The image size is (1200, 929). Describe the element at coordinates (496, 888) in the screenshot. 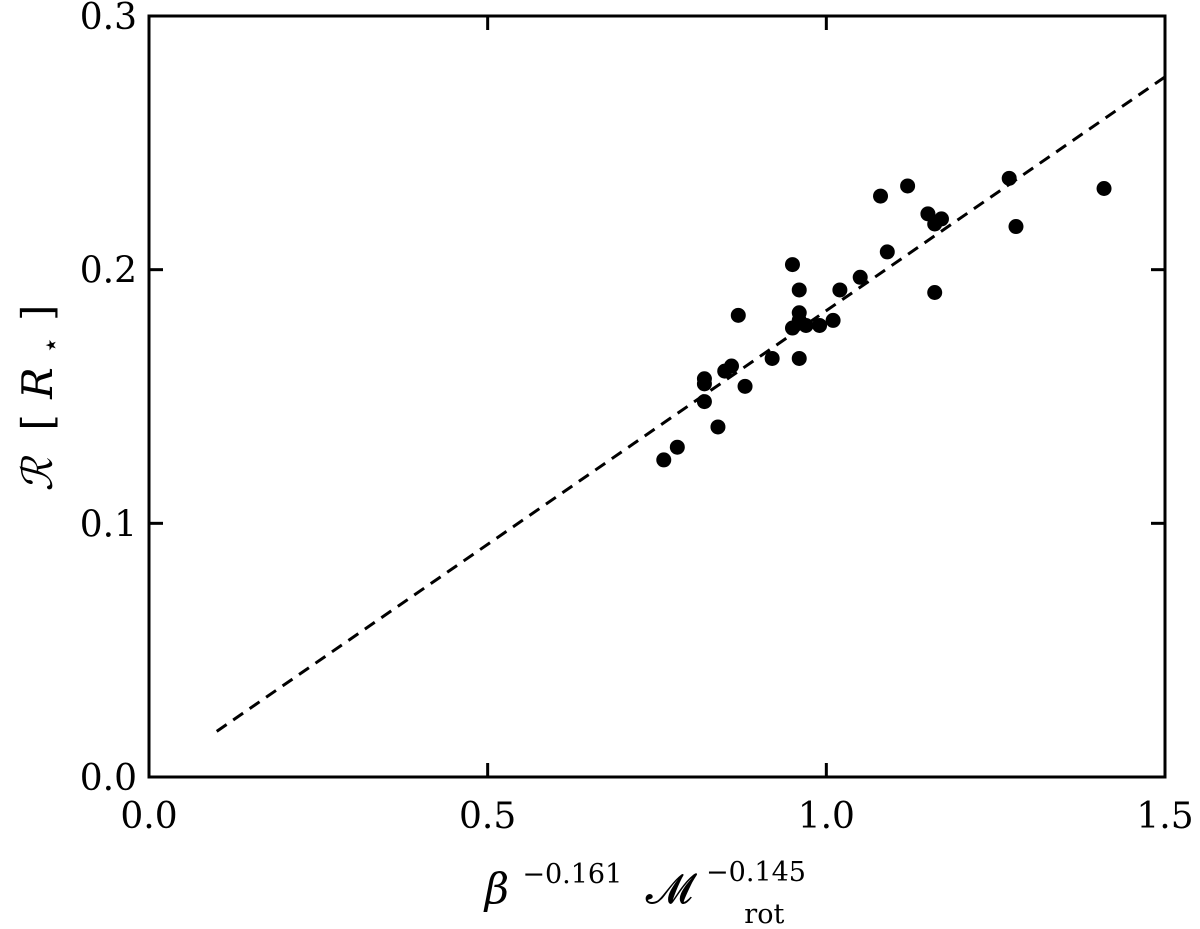

I see `x-axis-base1: β` at that location.